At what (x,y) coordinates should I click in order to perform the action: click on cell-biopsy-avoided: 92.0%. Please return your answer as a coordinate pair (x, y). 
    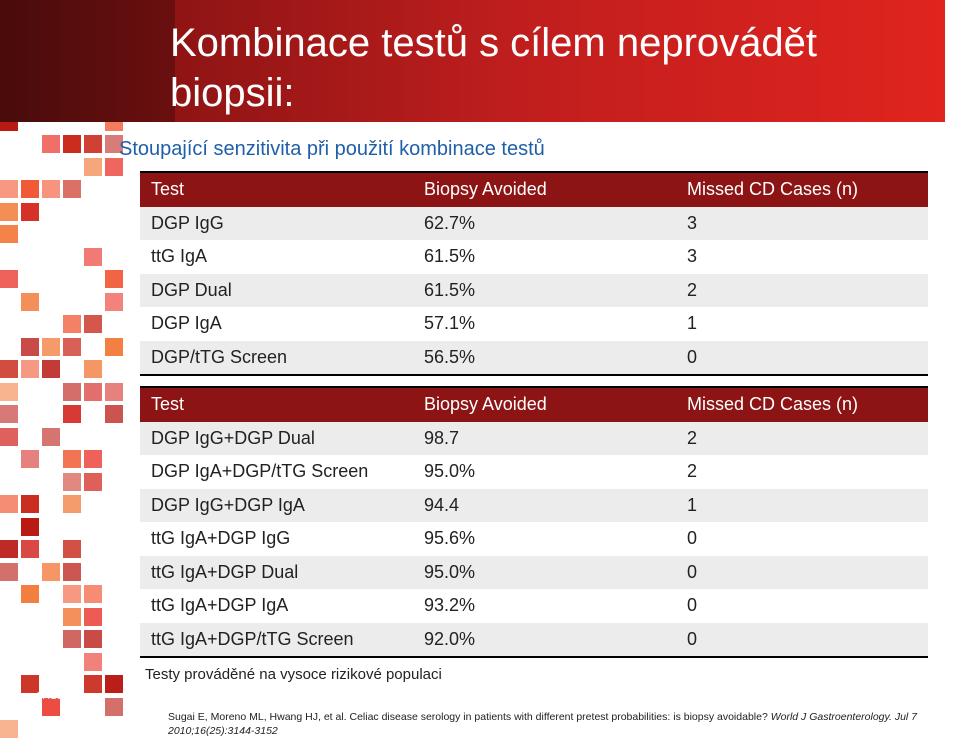
    Looking at the image, I should click on (555, 640).